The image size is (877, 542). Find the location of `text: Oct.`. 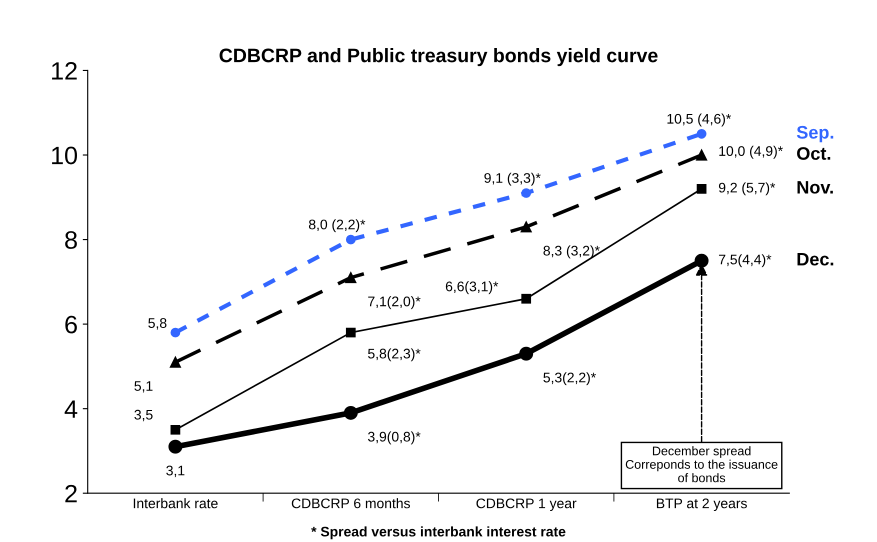

text: Oct. is located at coordinates (813, 153).